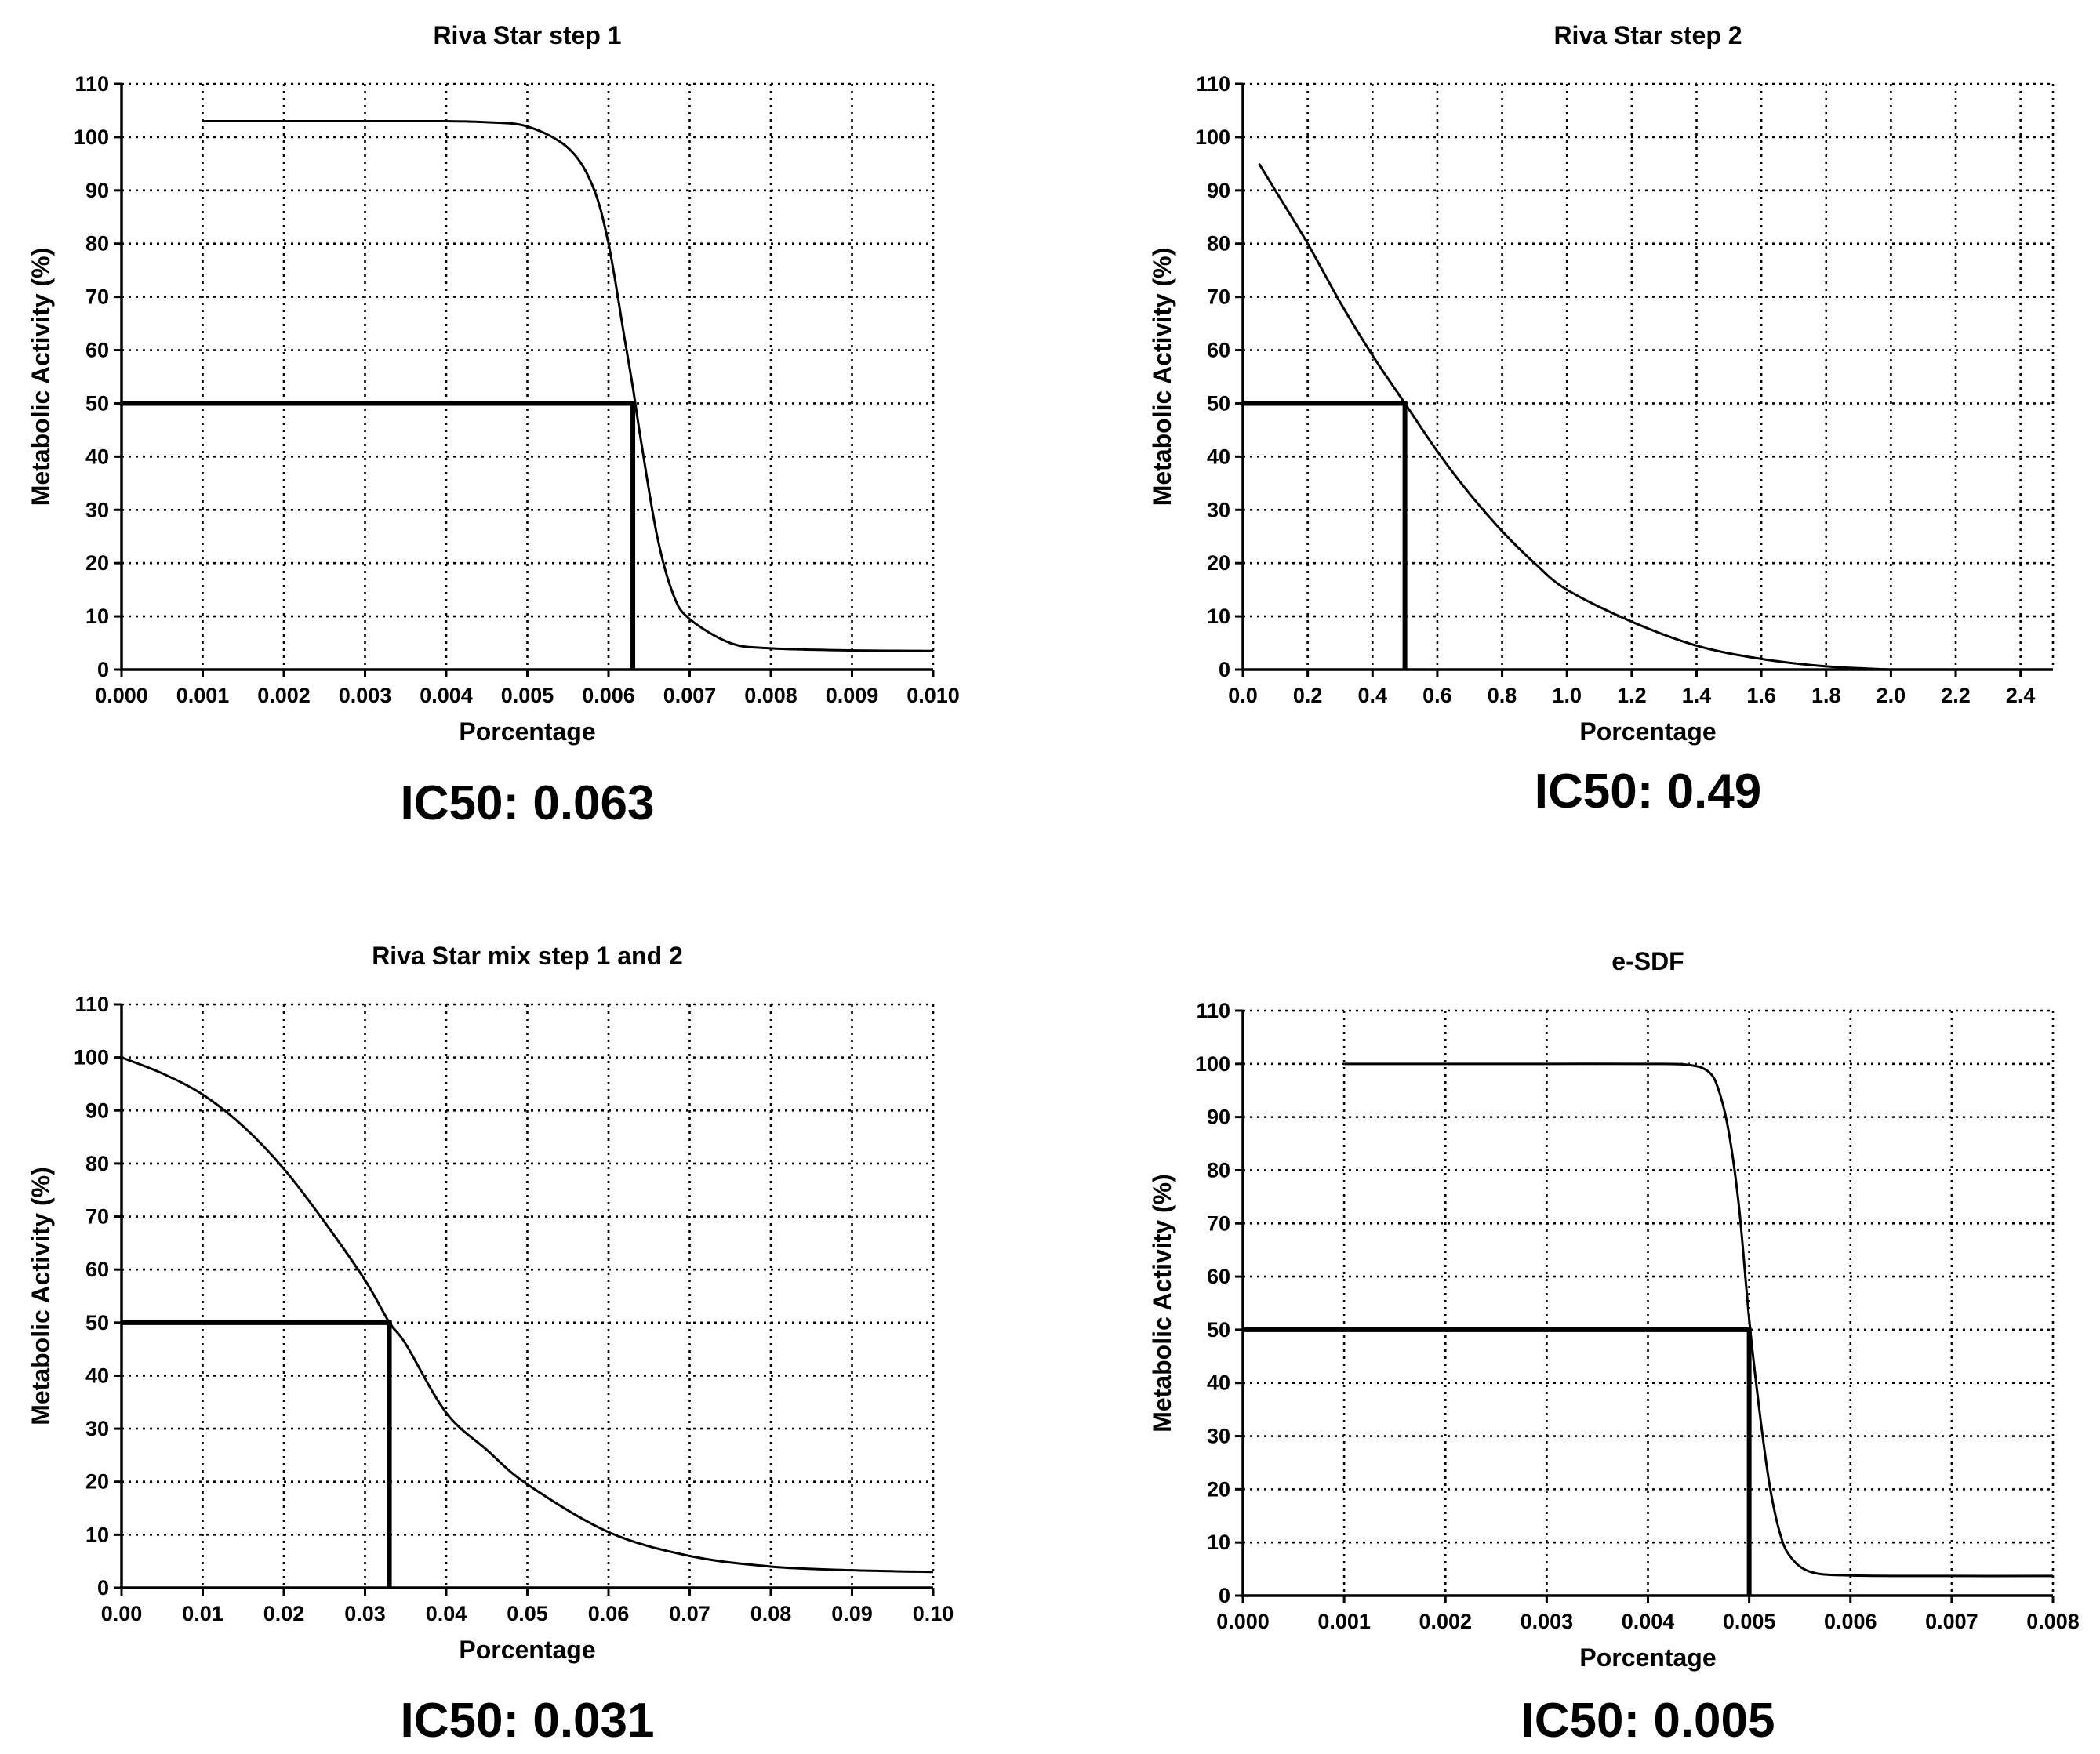  Describe the element at coordinates (689, 1613) in the screenshot. I see `x-tick-label: 0.07` at that location.